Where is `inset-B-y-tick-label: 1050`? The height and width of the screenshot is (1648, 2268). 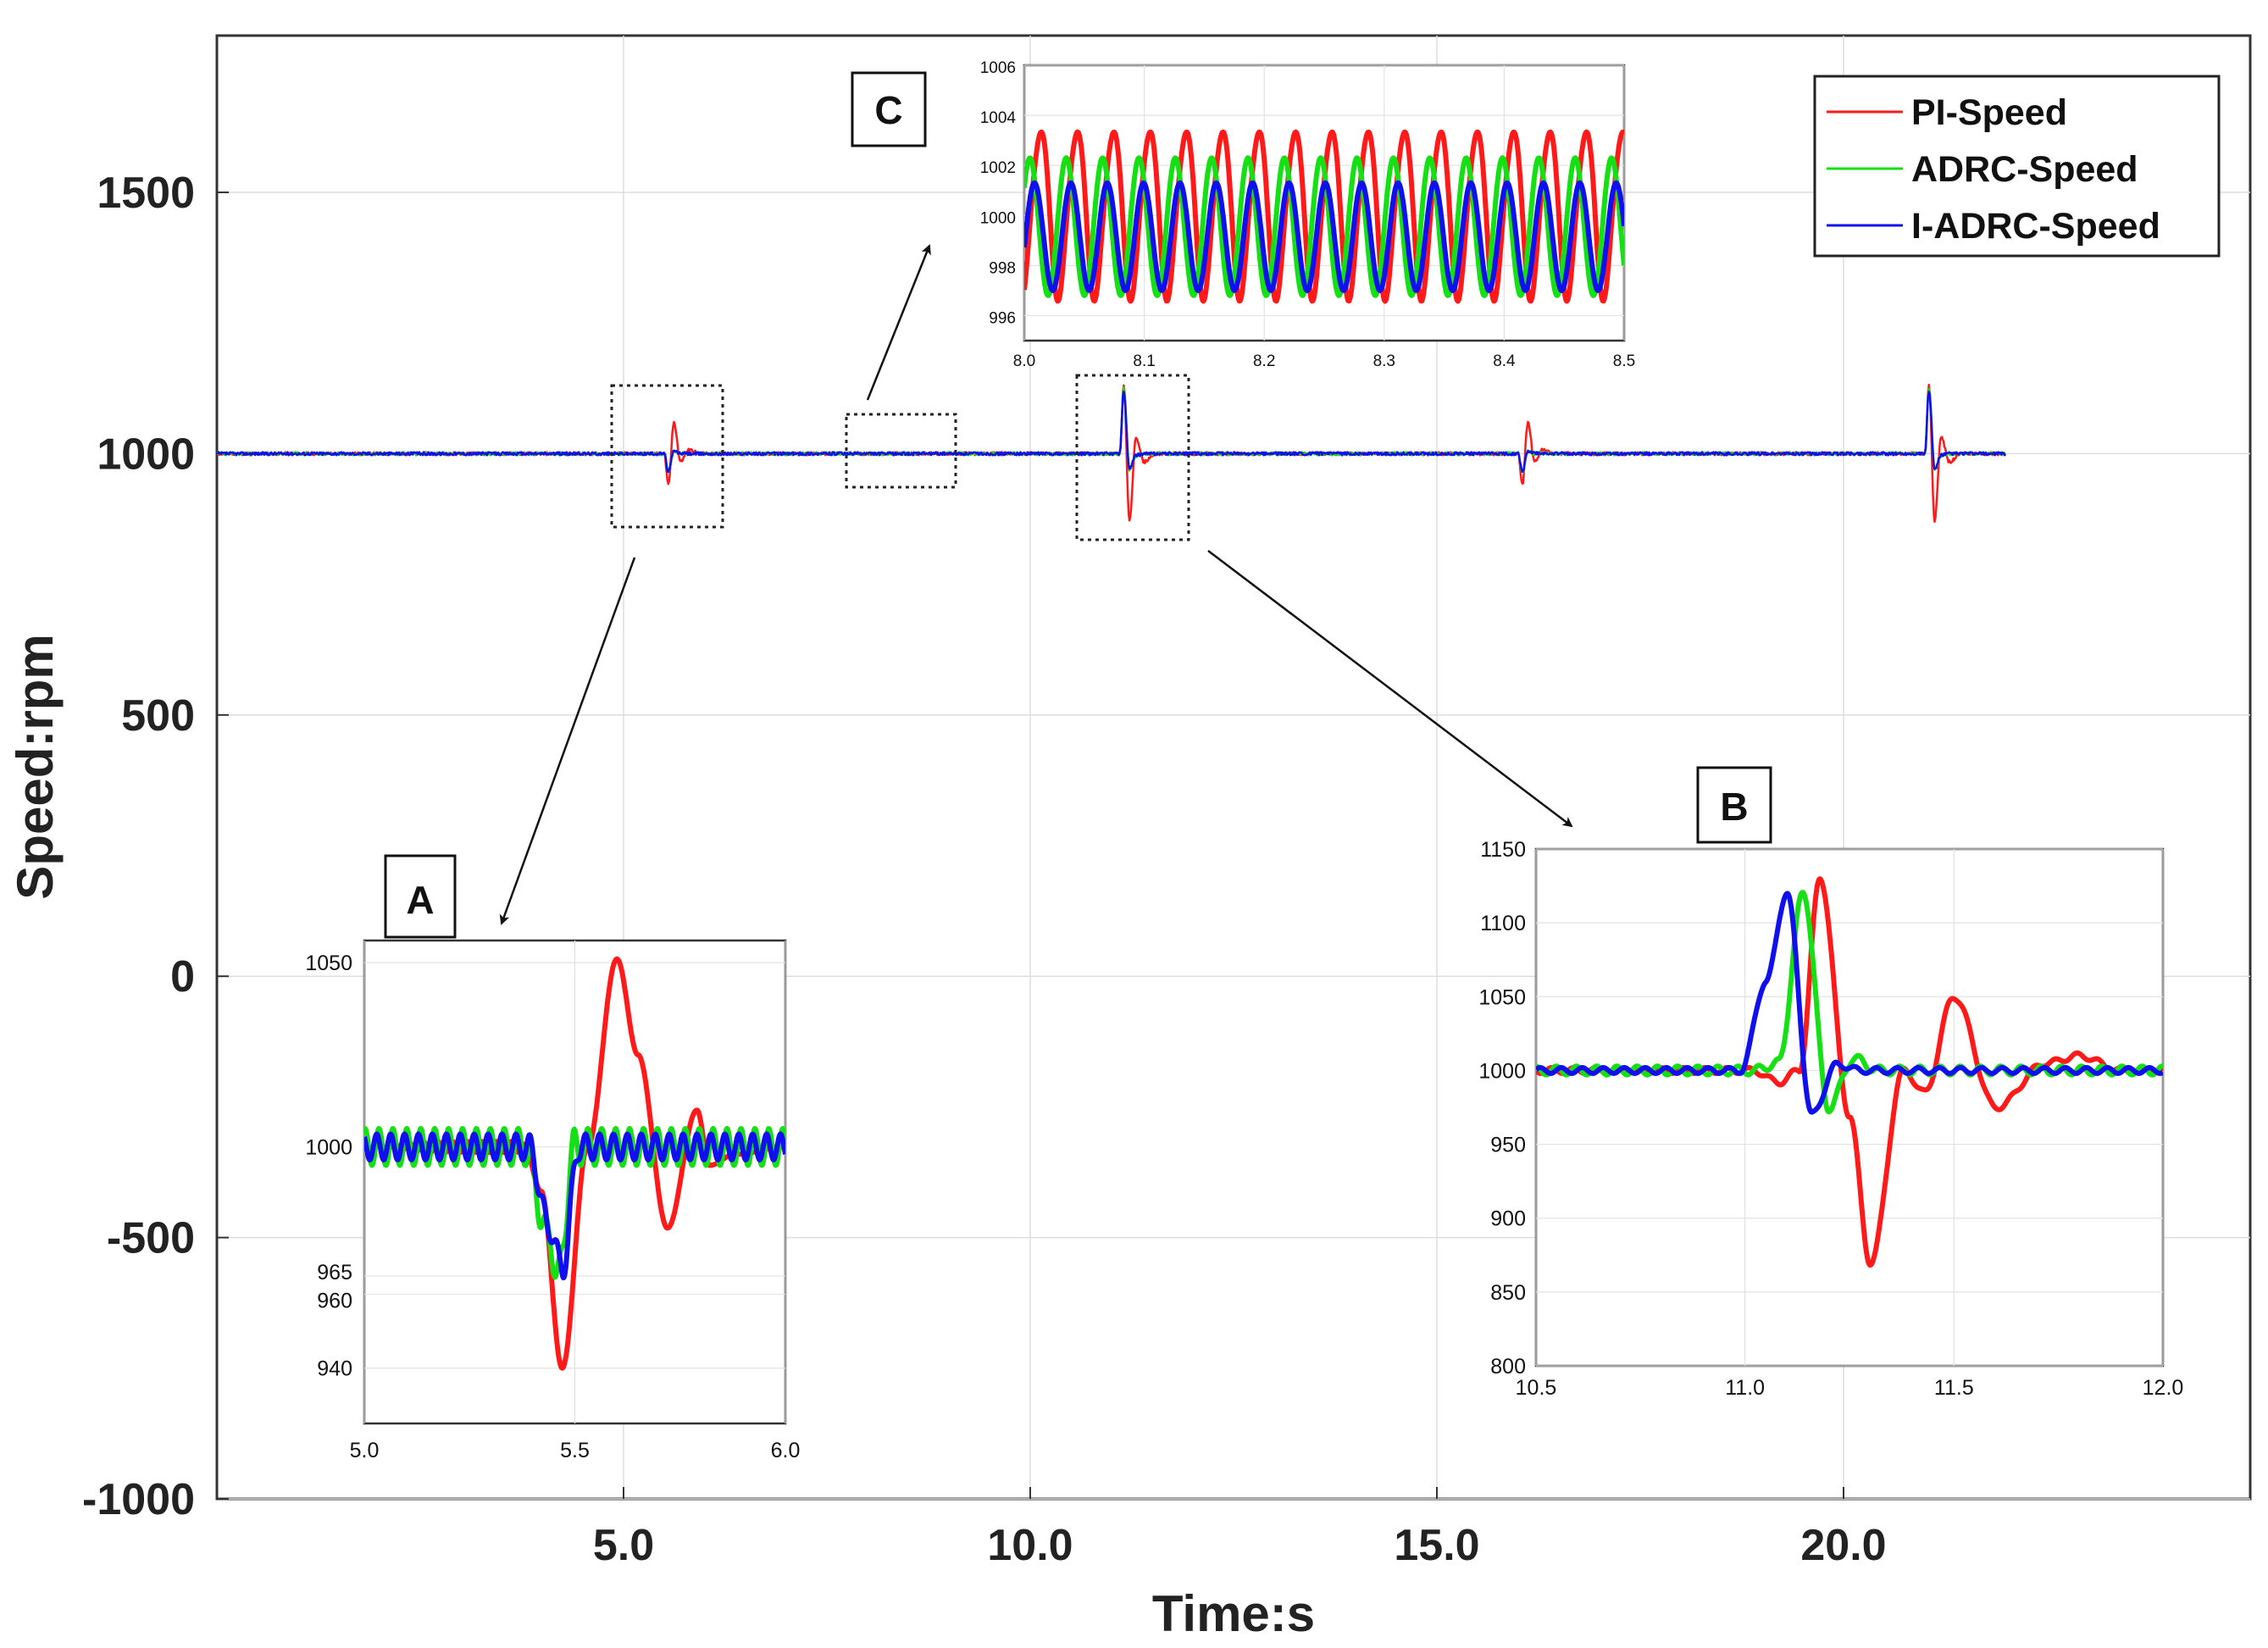 inset-B-y-tick-label: 1050 is located at coordinates (1502, 997).